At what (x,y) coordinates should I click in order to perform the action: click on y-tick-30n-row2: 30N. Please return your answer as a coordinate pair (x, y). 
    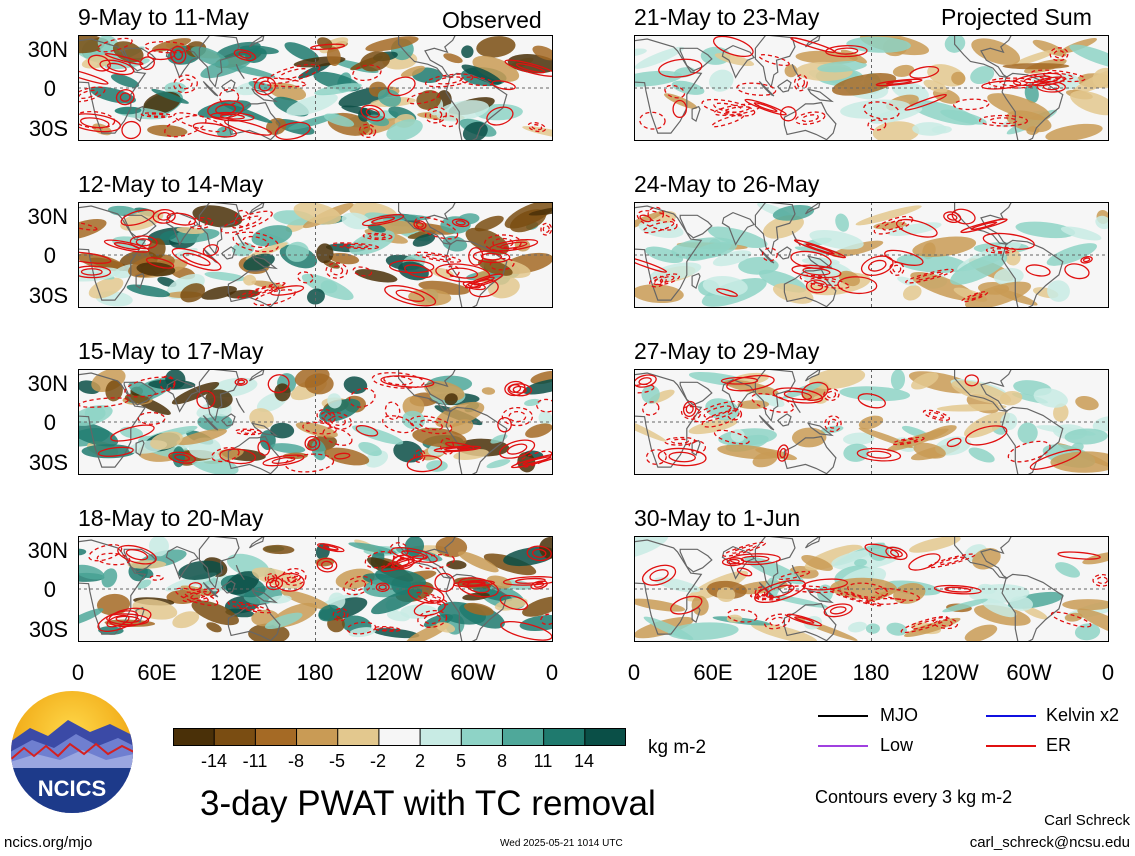
    Looking at the image, I should click on (47, 216).